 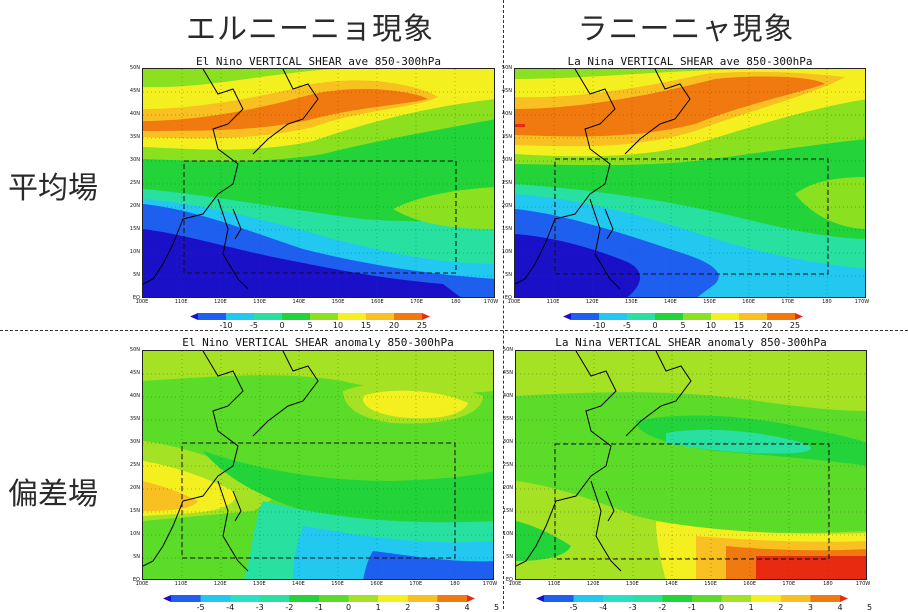 I want to click on colorbar-tick-label: 2, so click(x=781, y=607).